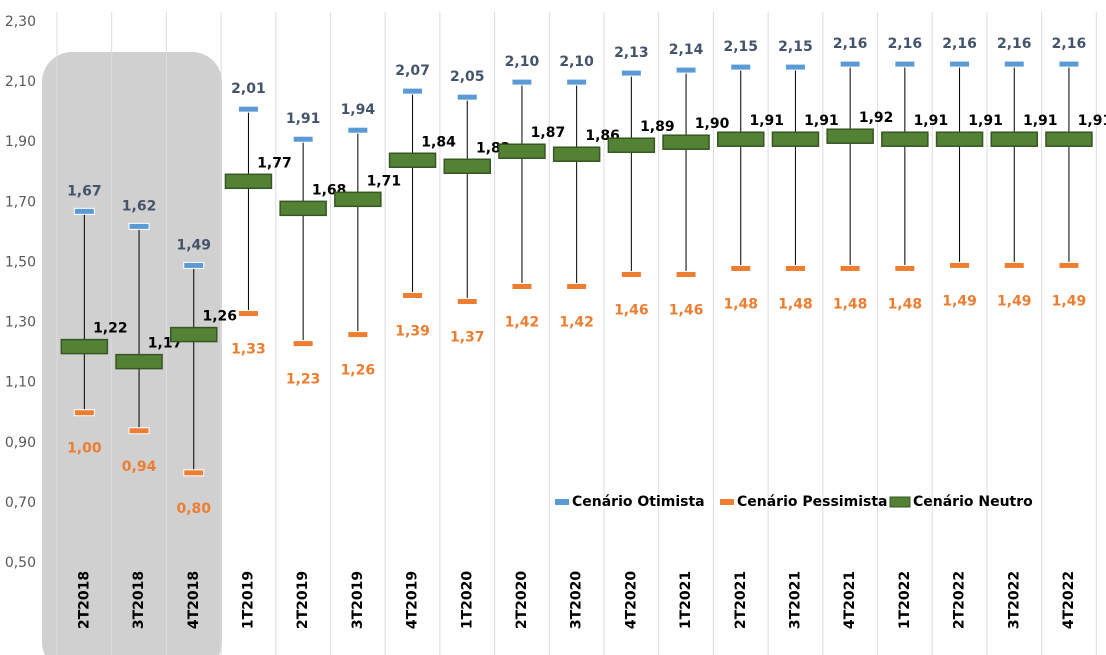  What do you see at coordinates (303, 600) in the screenshot?
I see `x-tick-label: 2T2019` at bounding box center [303, 600].